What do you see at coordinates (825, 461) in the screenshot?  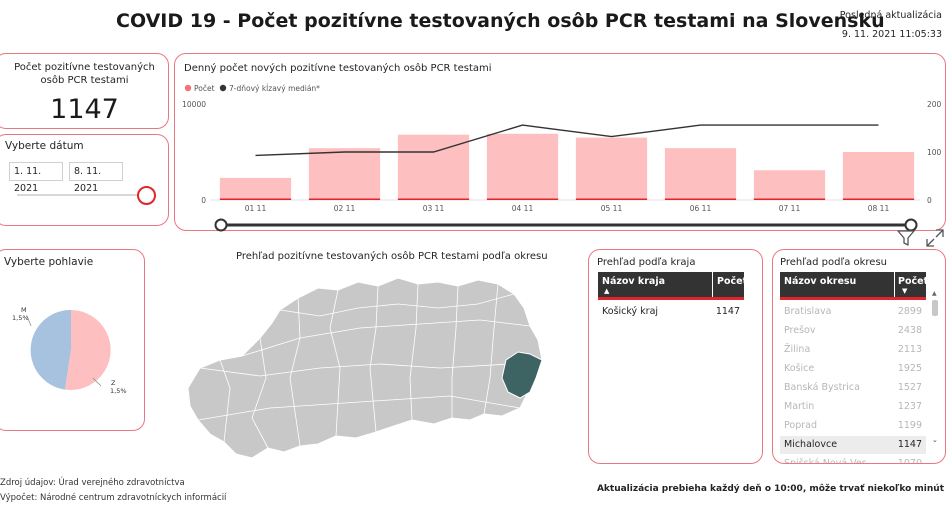 I see `district-row-name: Spišská Nová Ves` at bounding box center [825, 461].